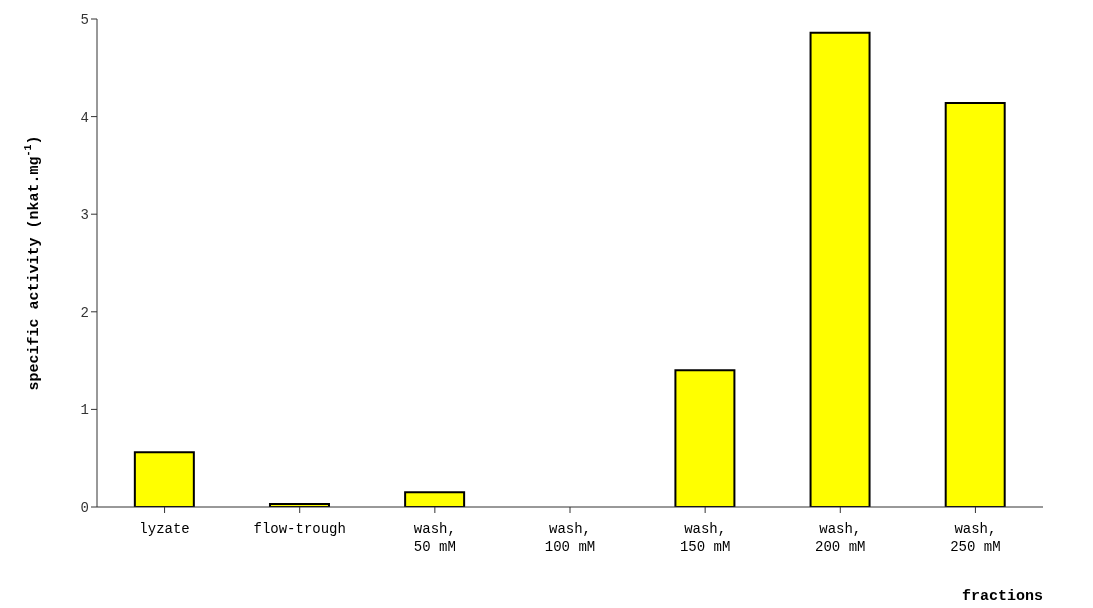  What do you see at coordinates (975, 538) in the screenshot?
I see `x-tick-label: wash, 250 mM` at bounding box center [975, 538].